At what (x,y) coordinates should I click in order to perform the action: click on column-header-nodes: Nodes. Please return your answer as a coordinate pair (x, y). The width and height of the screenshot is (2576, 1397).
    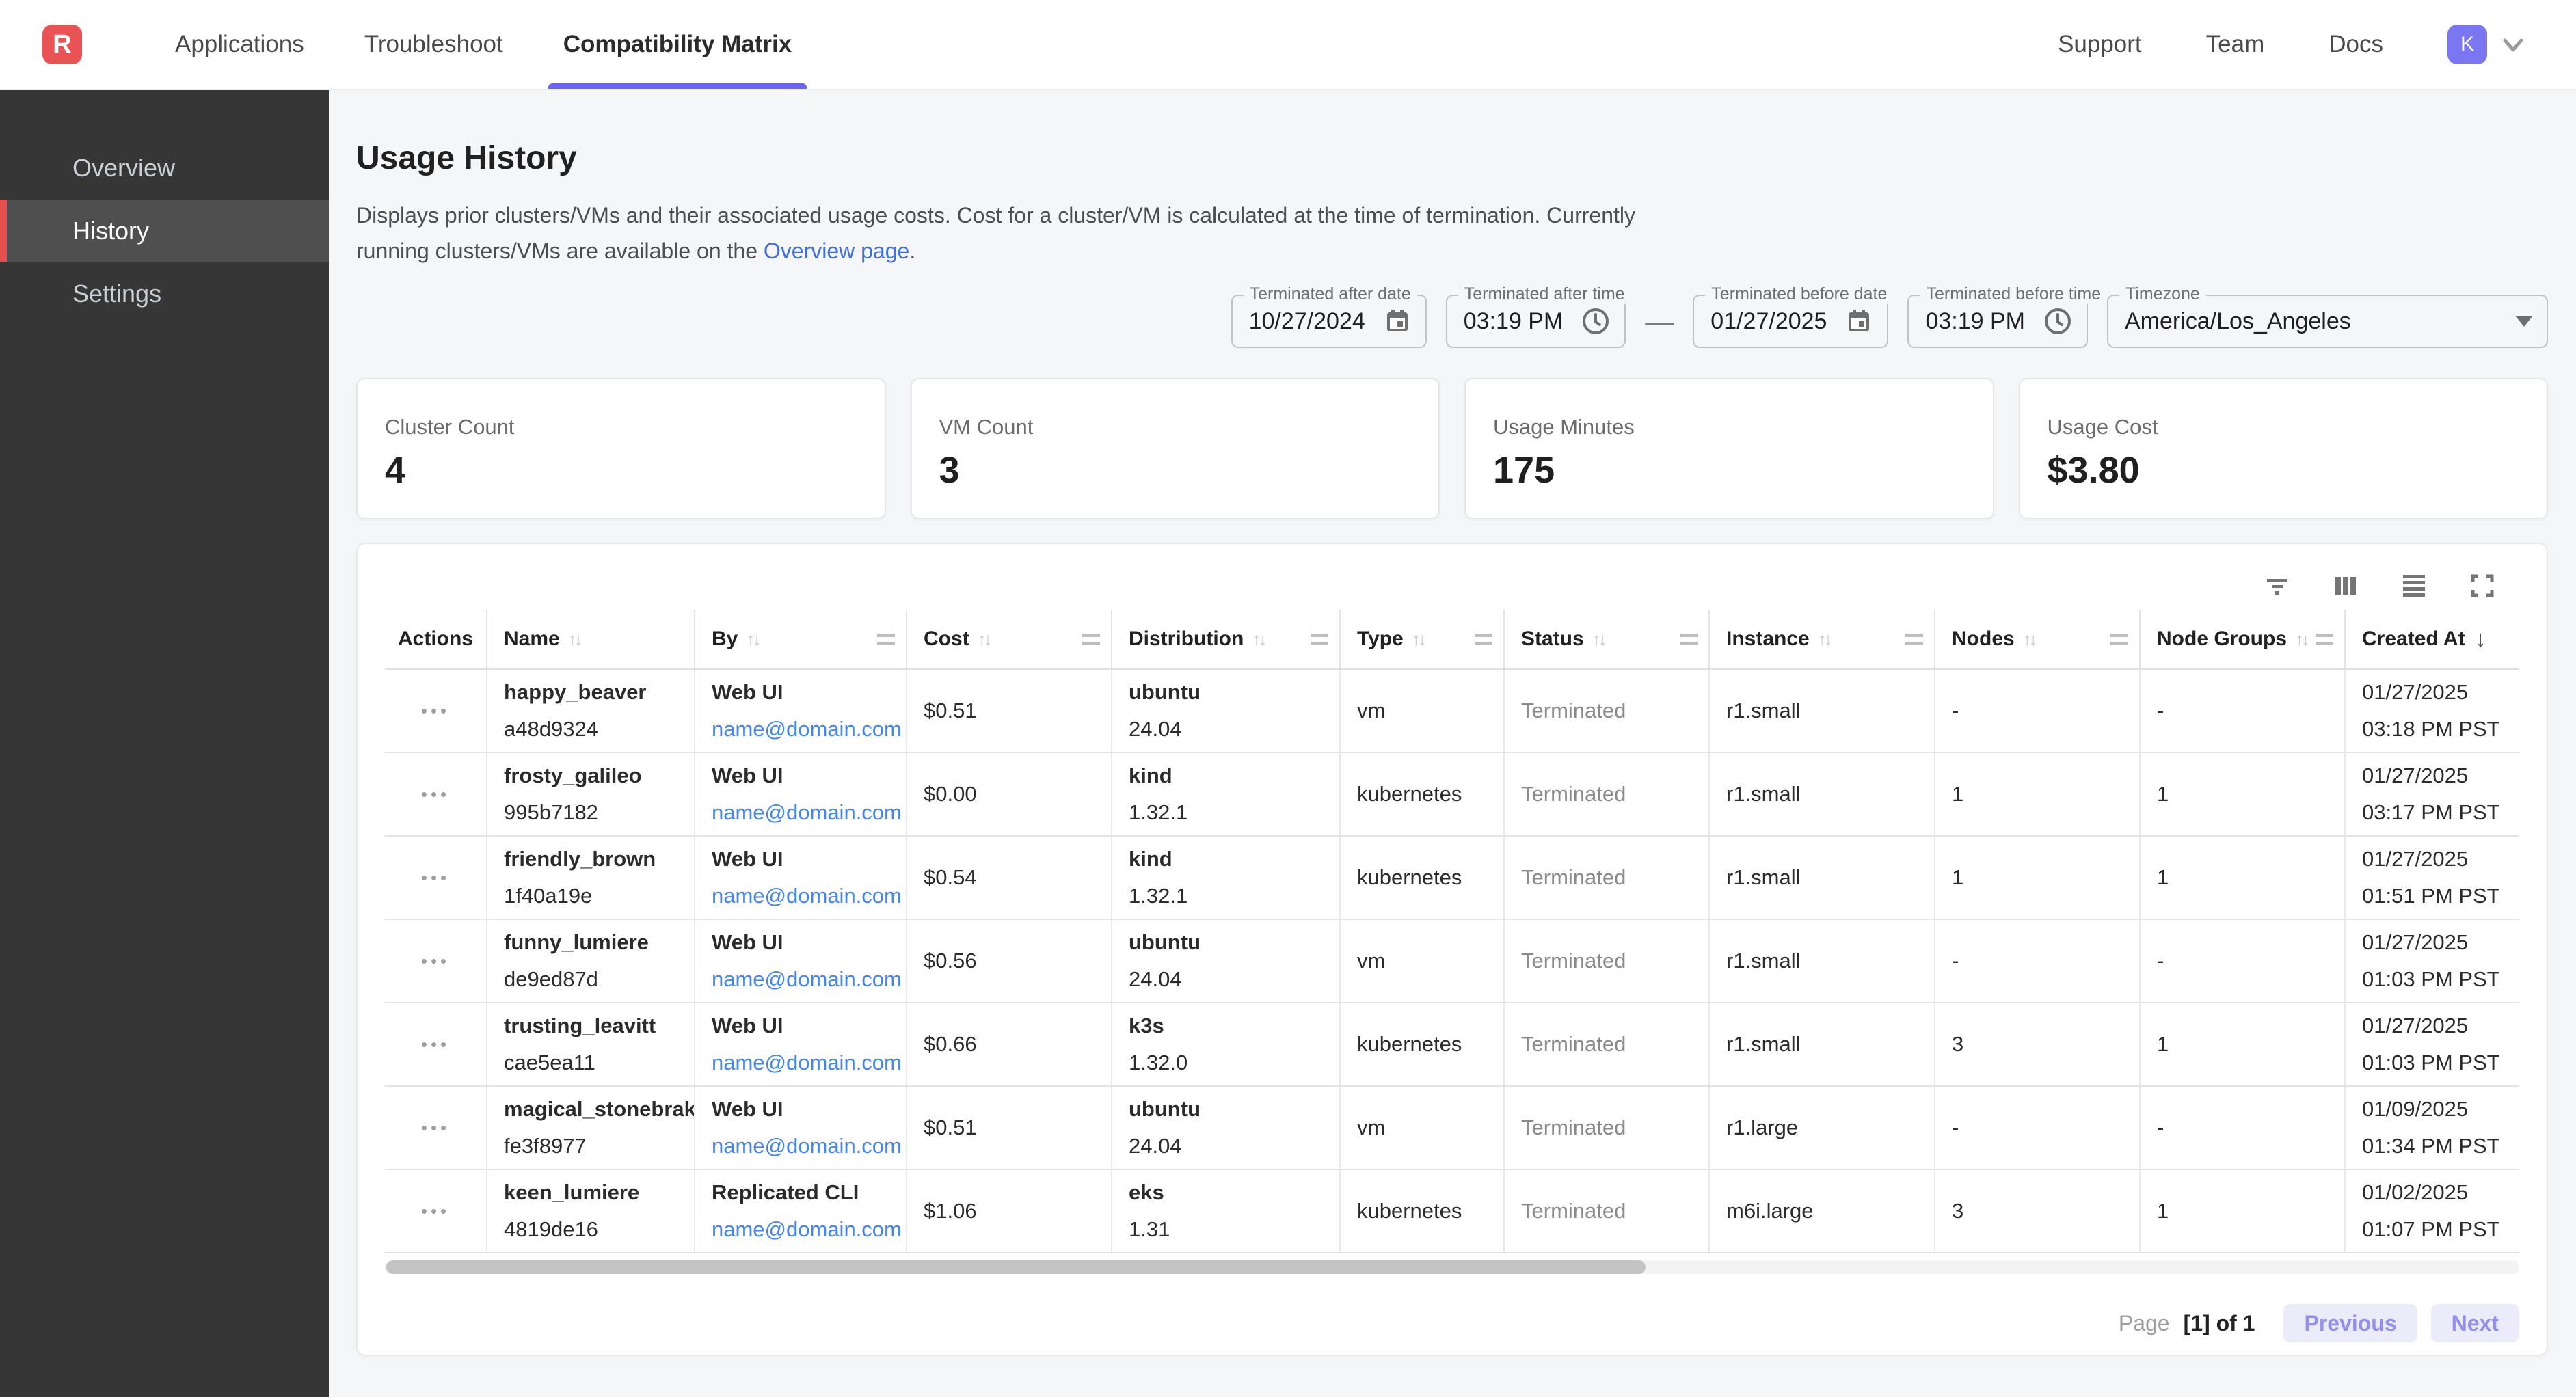
    Looking at the image, I should click on (2038, 639).